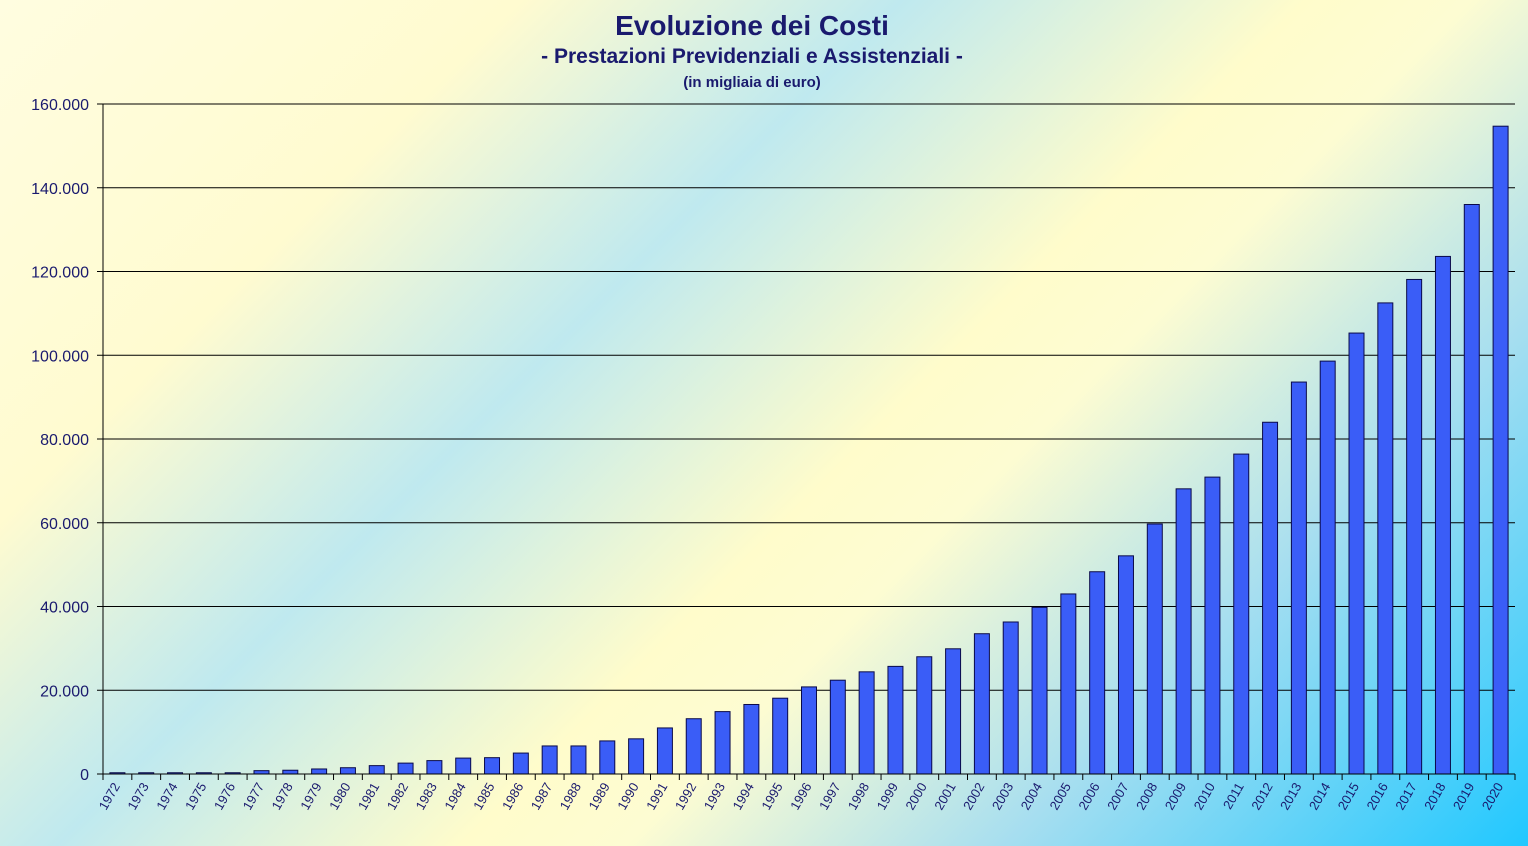 The image size is (1528, 846). I want to click on bar-1986, so click(520, 763).